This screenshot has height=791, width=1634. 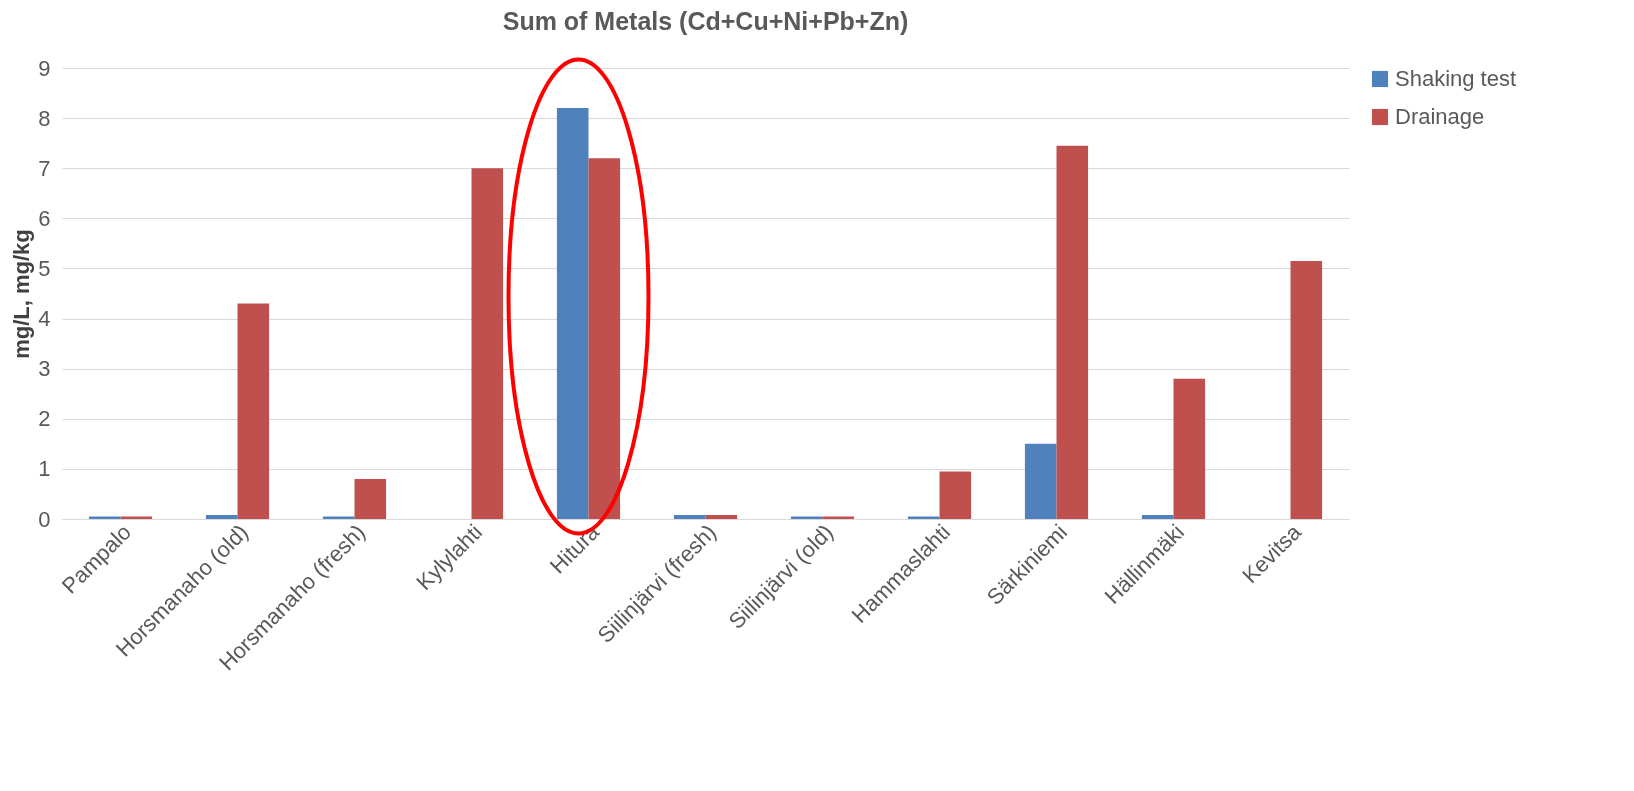 I want to click on y-tick-label: 4, so click(x=44, y=319).